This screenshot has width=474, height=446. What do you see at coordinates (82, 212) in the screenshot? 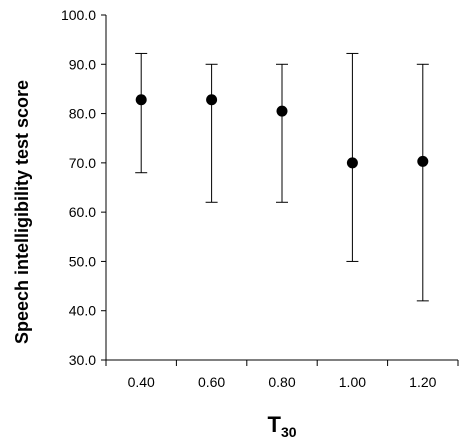
I see `y-tick-label: 60.0` at bounding box center [82, 212].